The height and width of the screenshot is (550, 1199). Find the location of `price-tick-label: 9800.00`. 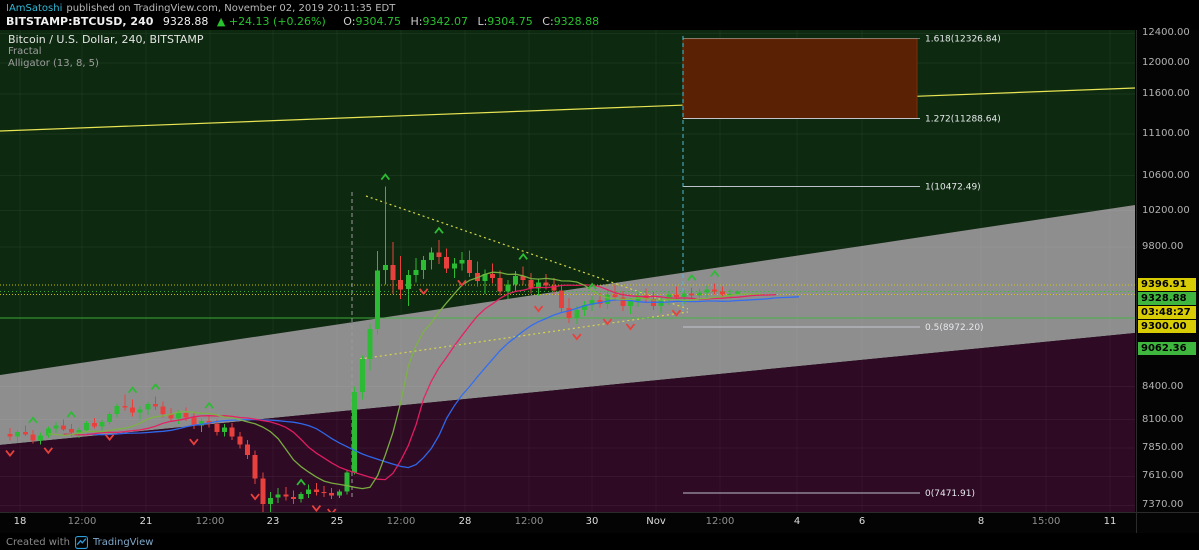

price-tick-label: 9800.00 is located at coordinates (1163, 246).